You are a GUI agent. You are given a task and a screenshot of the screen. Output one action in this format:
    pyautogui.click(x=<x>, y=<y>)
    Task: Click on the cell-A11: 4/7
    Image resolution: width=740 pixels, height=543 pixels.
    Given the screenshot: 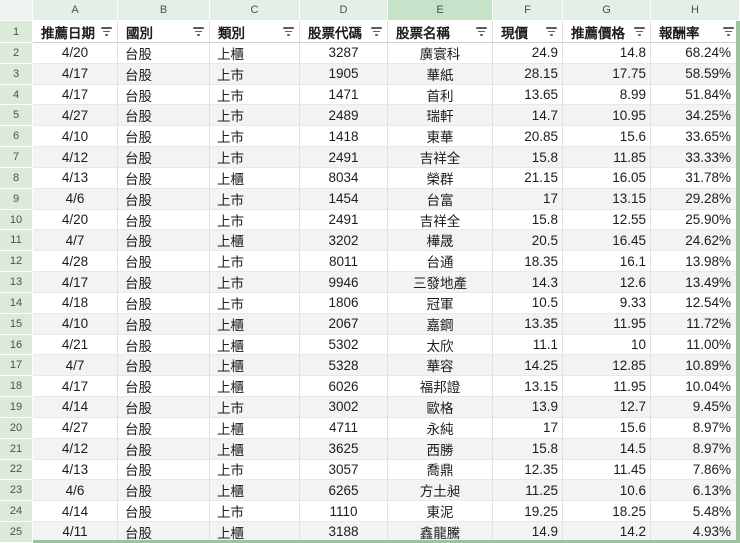 What is the action you would take?
    pyautogui.click(x=75, y=241)
    